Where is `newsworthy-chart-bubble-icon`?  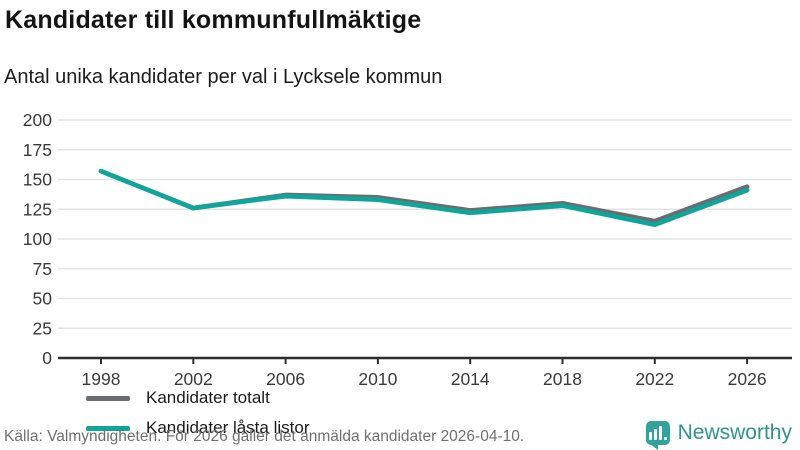 newsworthy-chart-bubble-icon is located at coordinates (657, 435).